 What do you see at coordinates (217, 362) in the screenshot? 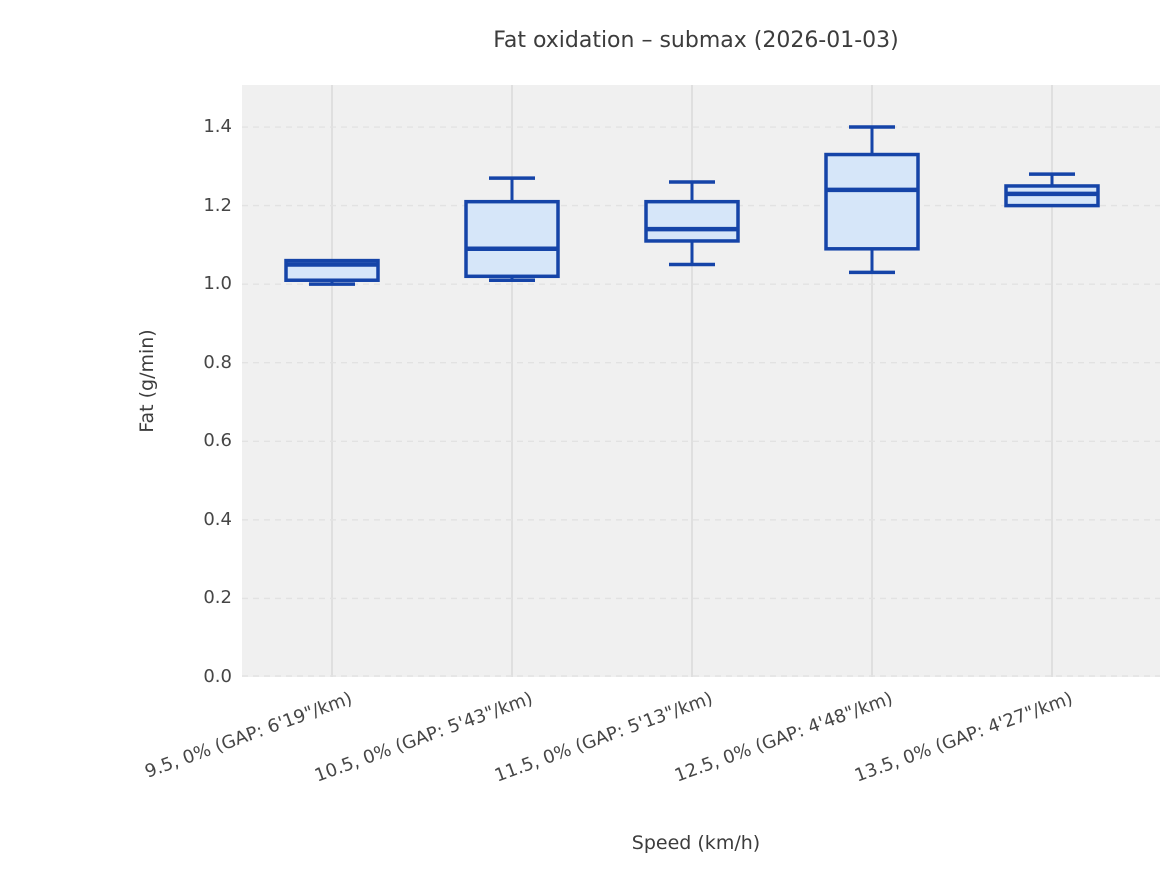
I see `y-tick-label: 0.8` at bounding box center [217, 362].